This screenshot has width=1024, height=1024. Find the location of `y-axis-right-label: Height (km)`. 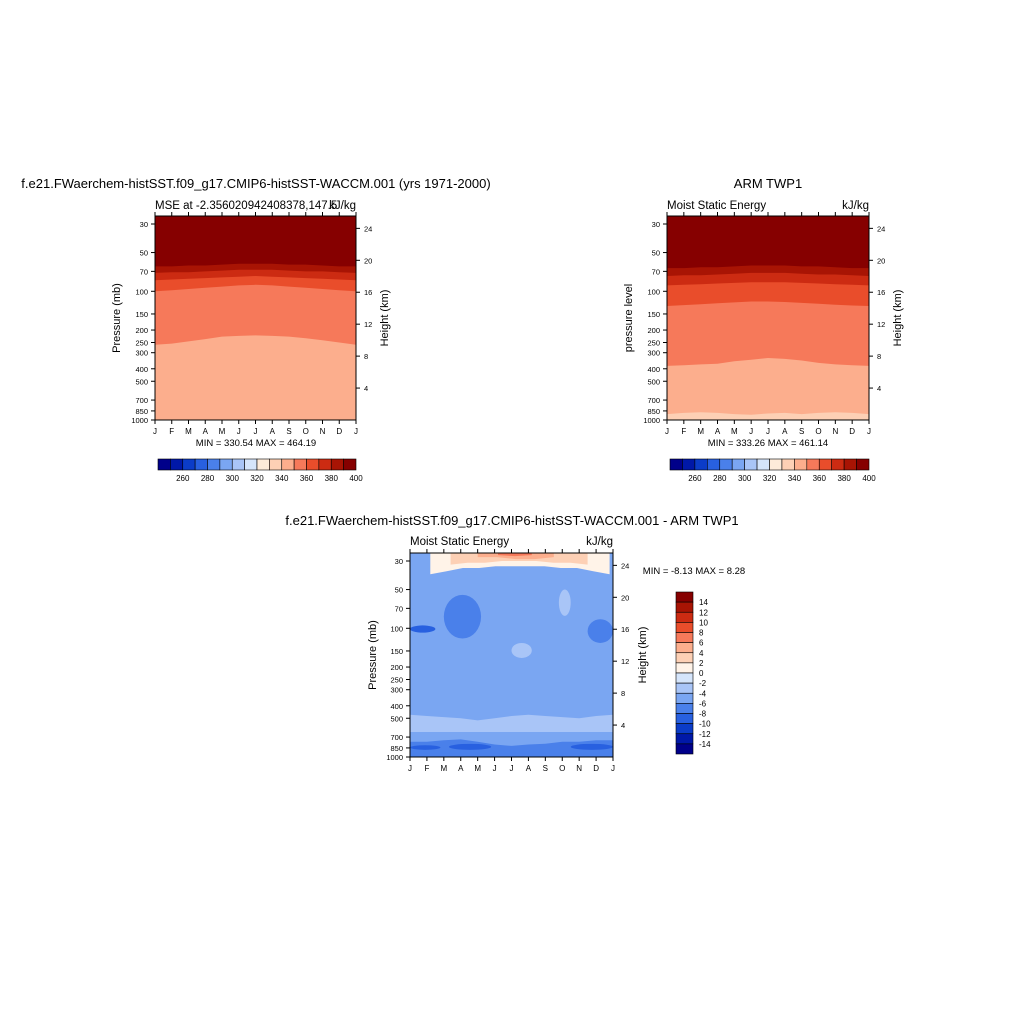

y-axis-right-label: Height (km) is located at coordinates (898, 318).